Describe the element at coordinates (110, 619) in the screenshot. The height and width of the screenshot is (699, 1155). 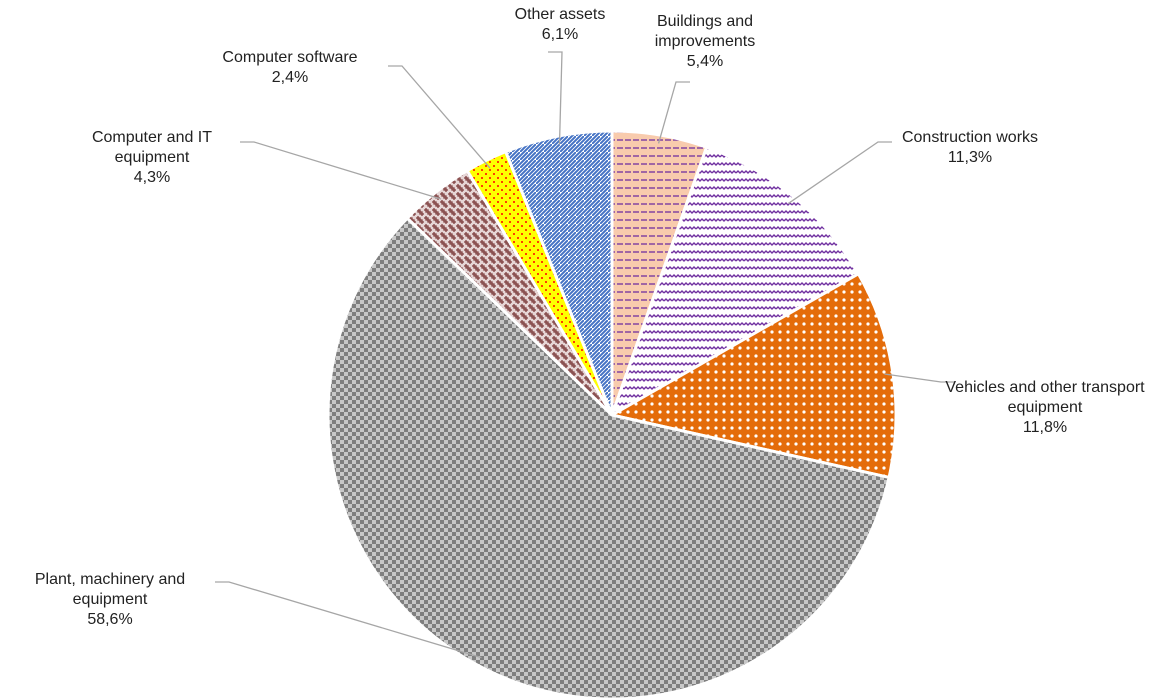
I see `value-label: 58,6%` at that location.